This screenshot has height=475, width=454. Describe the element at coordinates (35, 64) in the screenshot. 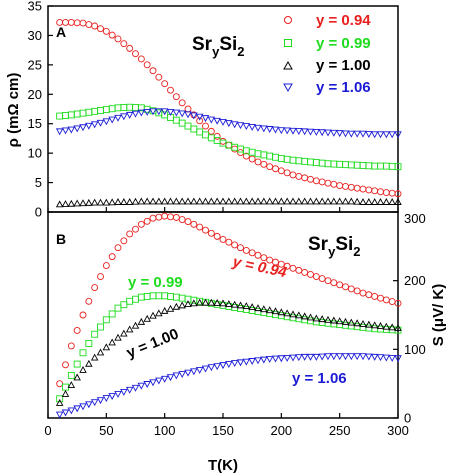

I see `panel-a-y-tick-label: 25` at that location.